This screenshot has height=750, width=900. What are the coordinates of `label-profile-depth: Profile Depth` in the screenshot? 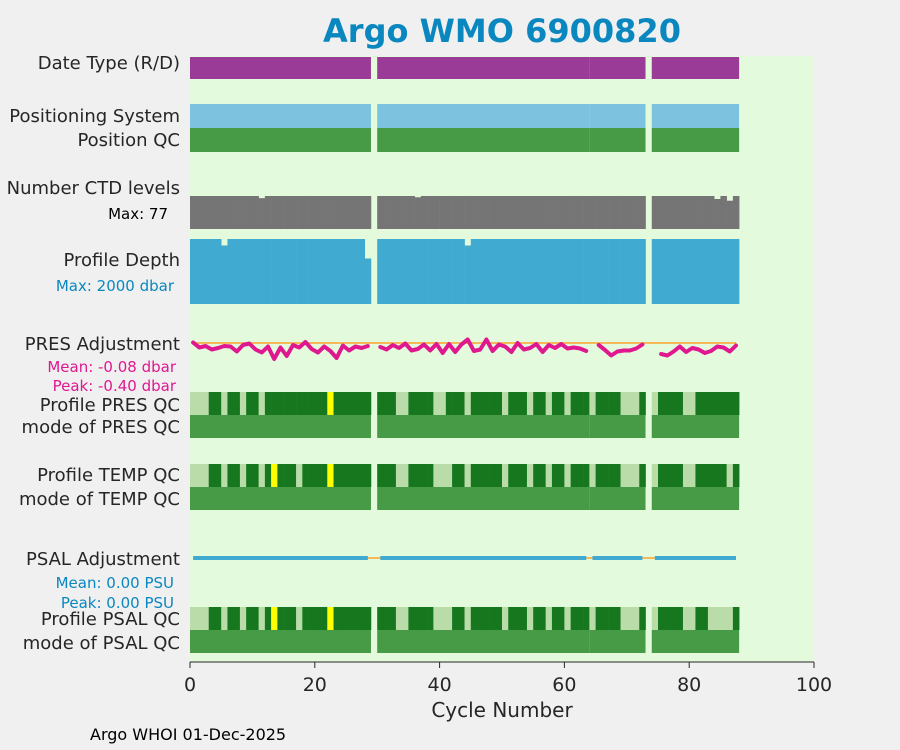 It's located at (121, 260).